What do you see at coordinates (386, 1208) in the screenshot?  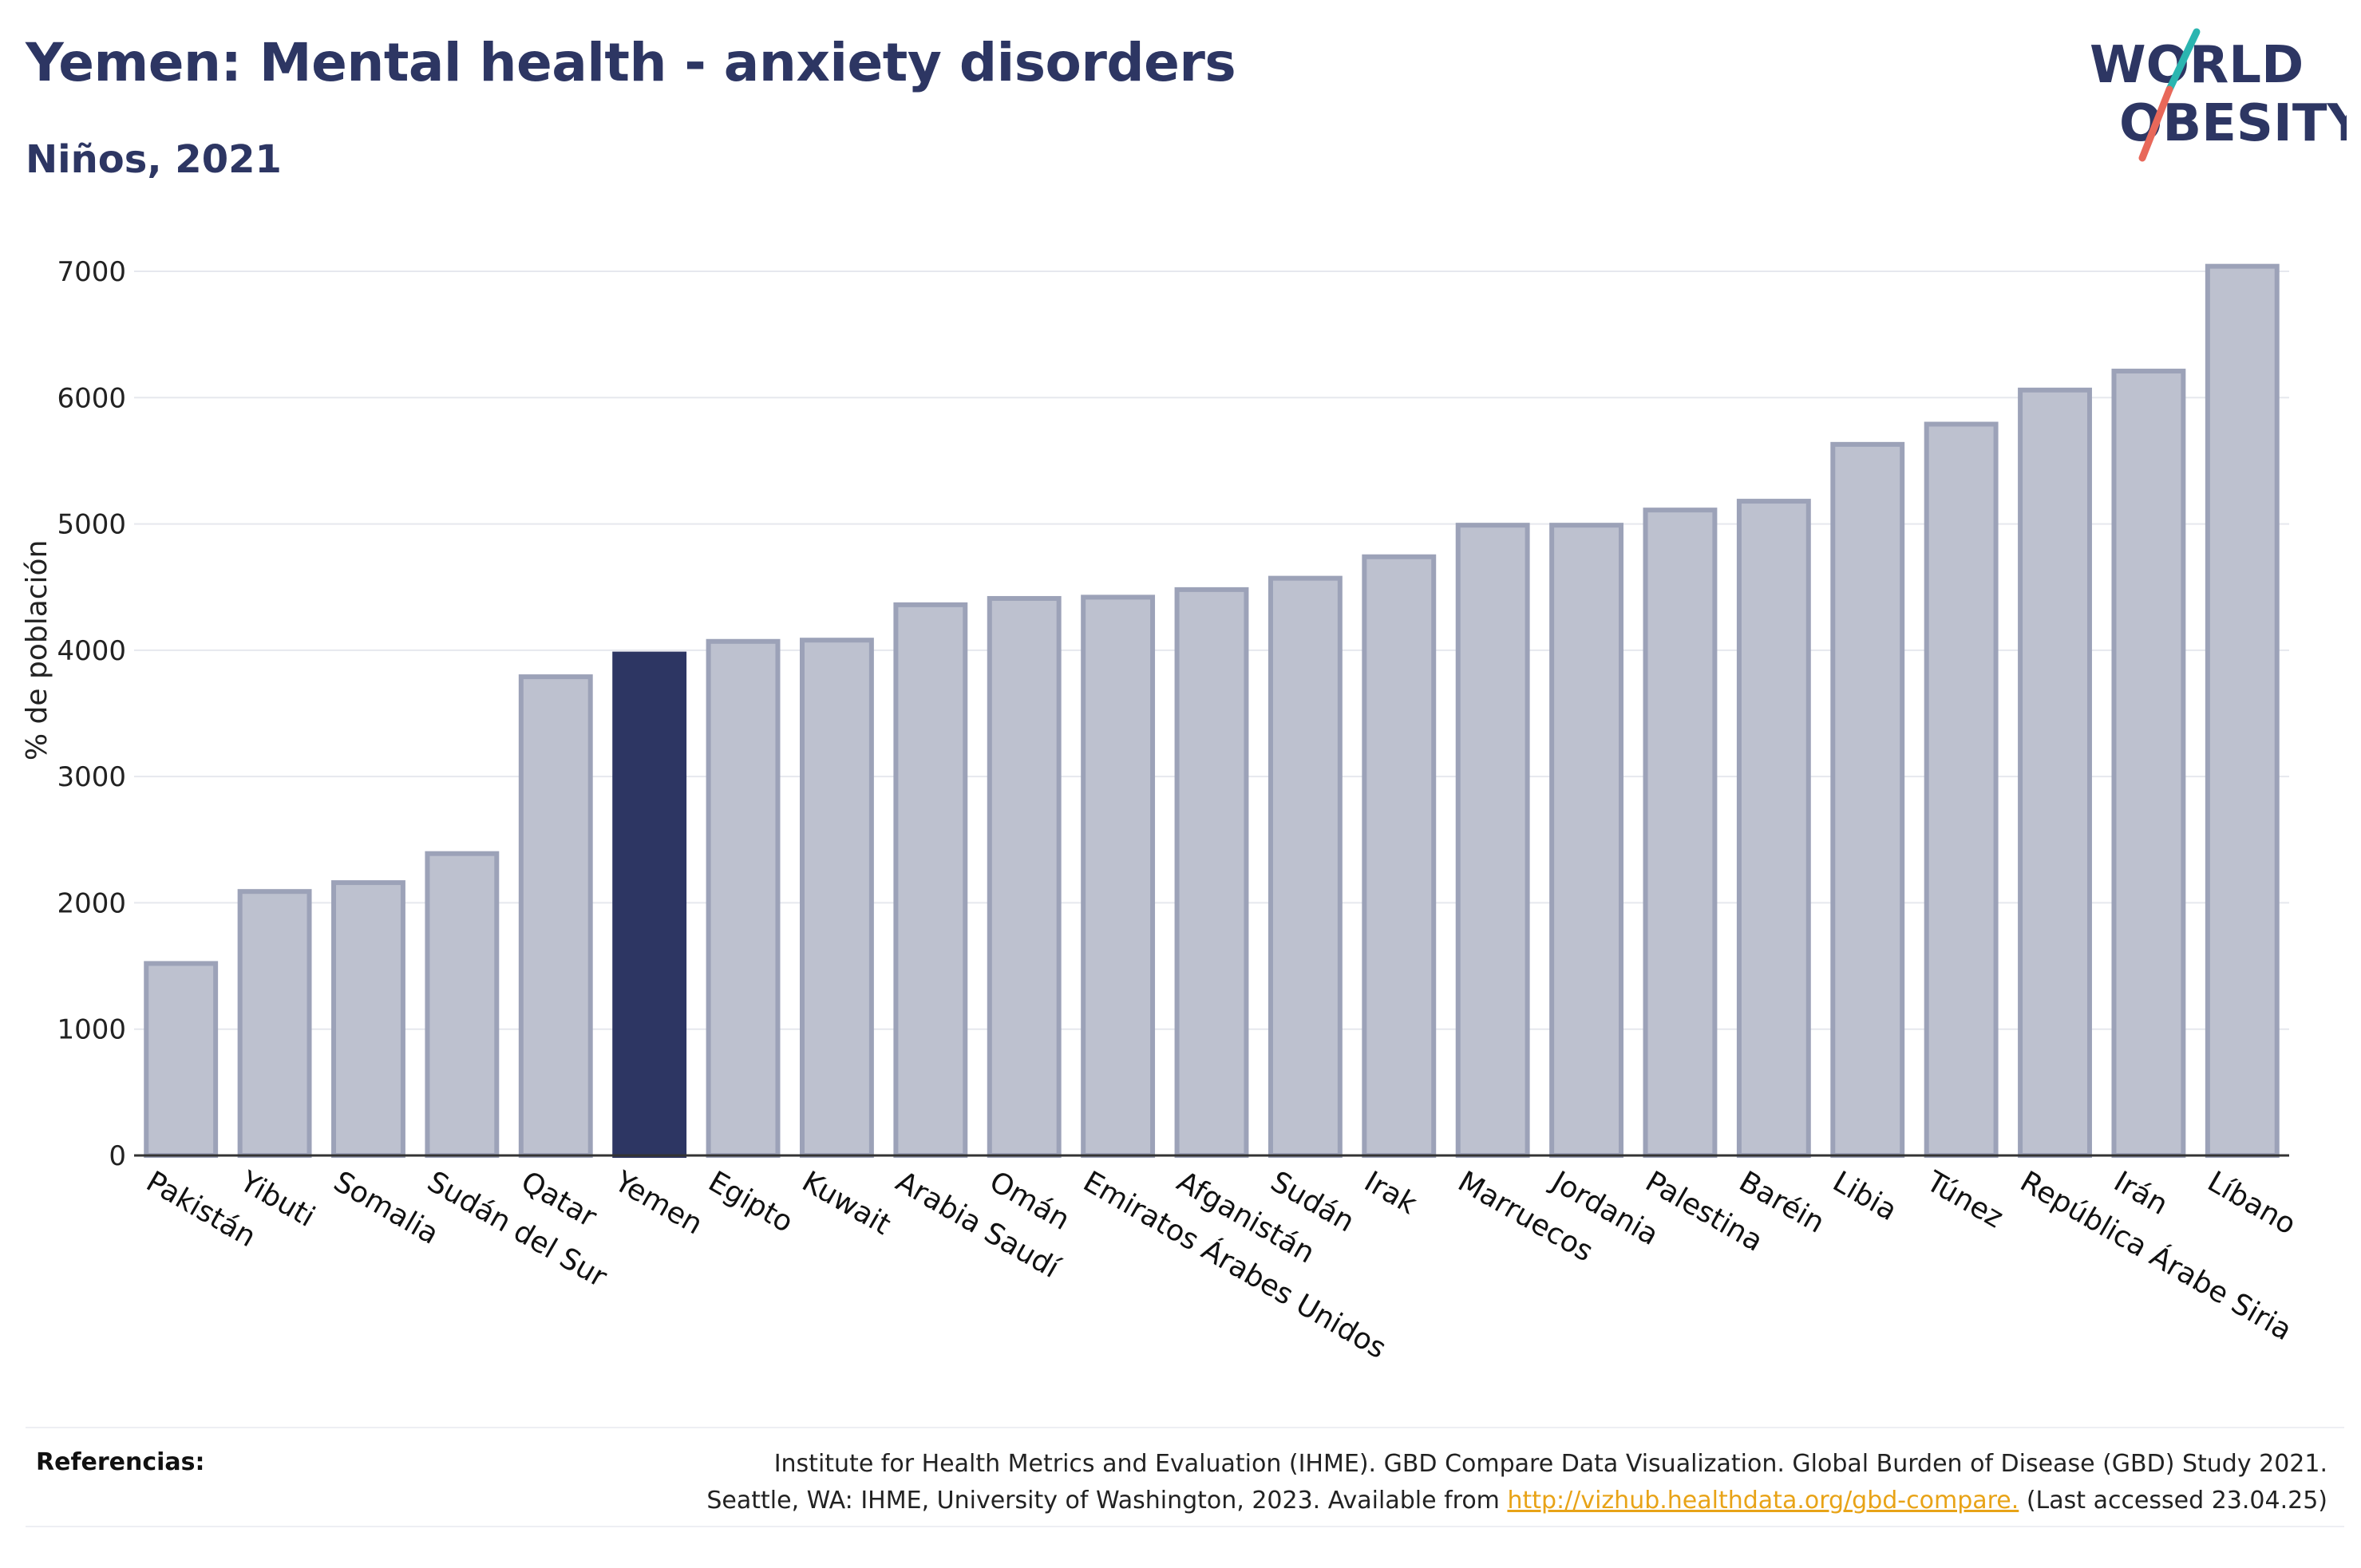 I see `x-tick-label: Somalia` at bounding box center [386, 1208].